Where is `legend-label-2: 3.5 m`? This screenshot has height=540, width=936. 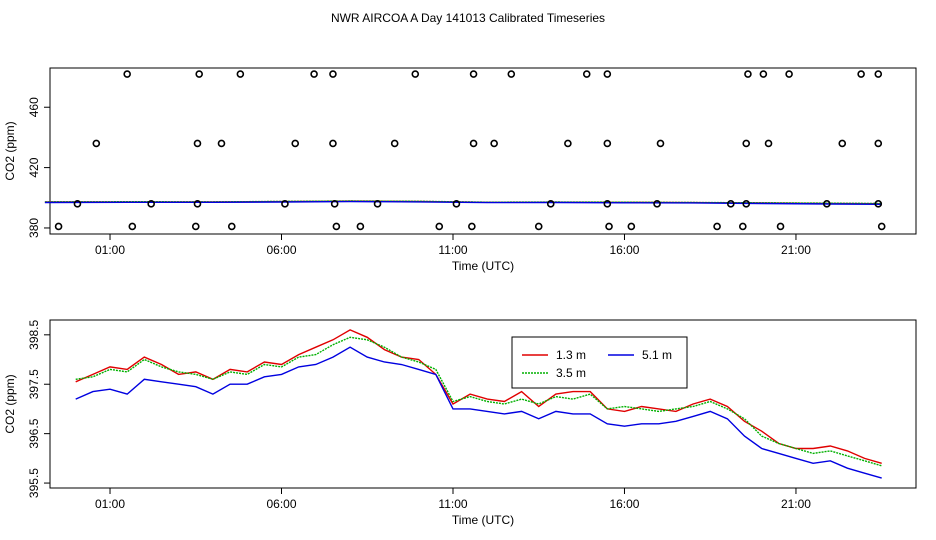
legend-label-2: 3.5 m is located at coordinates (571, 373).